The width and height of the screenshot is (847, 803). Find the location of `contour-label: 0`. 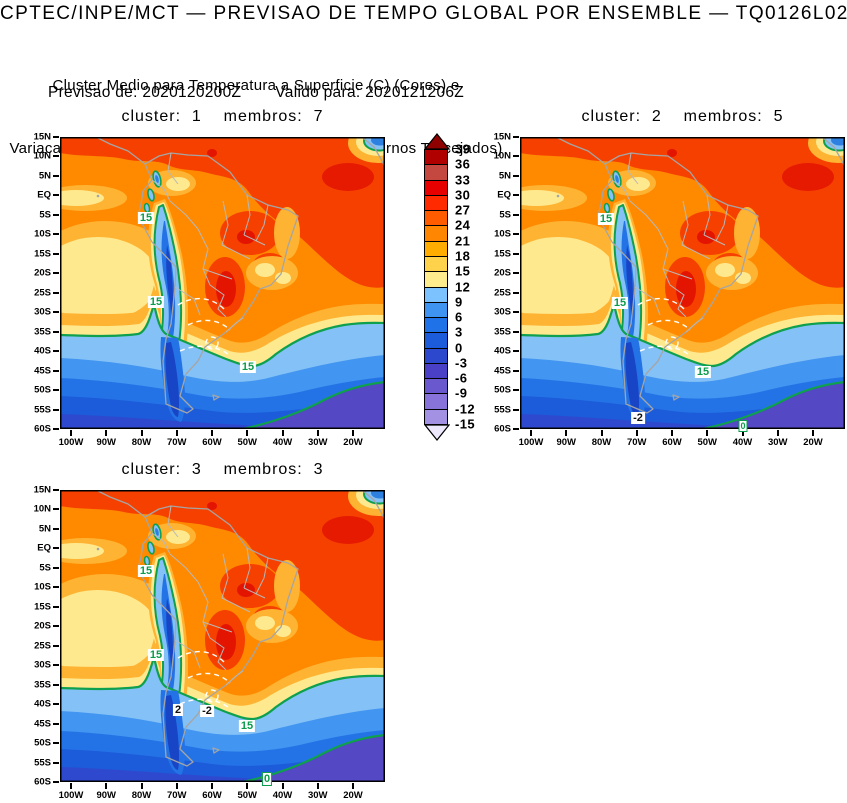

contour-label: 0 is located at coordinates (743, 426).